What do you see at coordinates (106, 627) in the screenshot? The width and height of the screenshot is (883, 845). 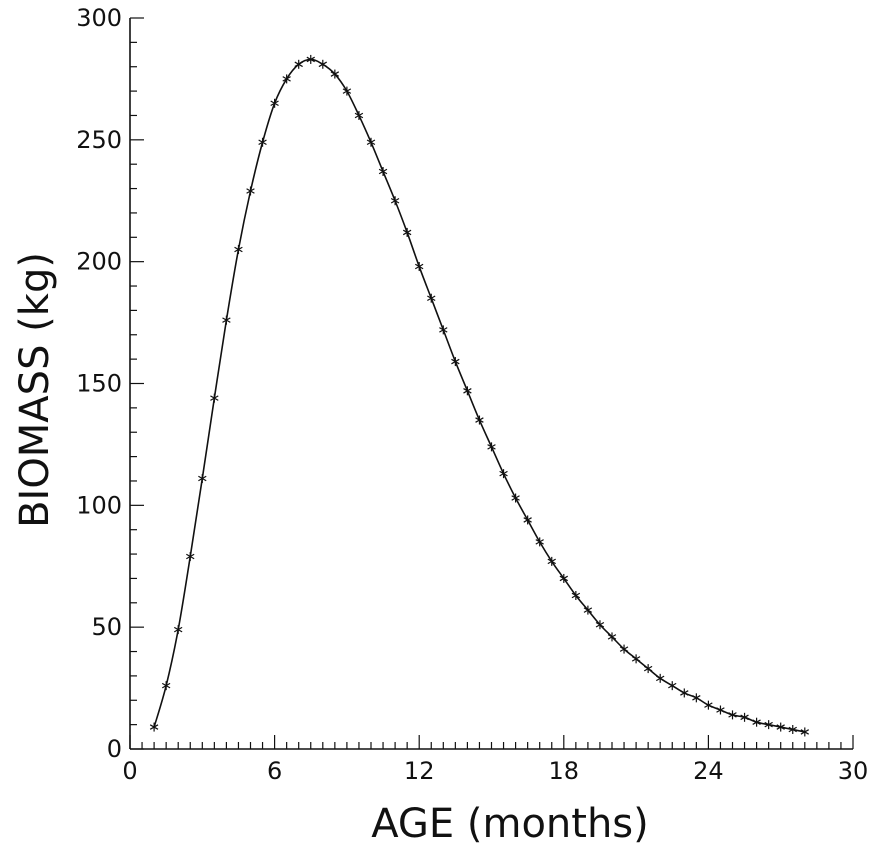 I see `y-tick-label: 50` at bounding box center [106, 627].